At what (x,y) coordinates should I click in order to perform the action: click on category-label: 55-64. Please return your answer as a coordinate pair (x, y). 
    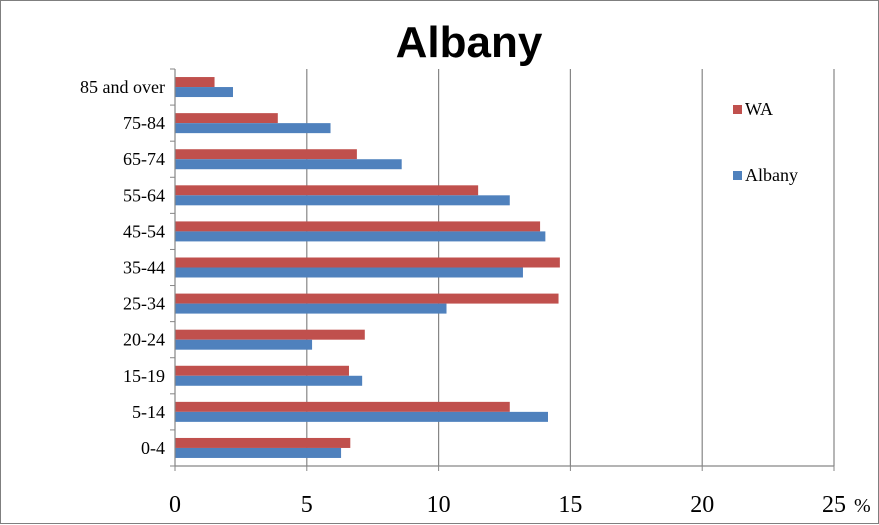
    Looking at the image, I should click on (144, 195).